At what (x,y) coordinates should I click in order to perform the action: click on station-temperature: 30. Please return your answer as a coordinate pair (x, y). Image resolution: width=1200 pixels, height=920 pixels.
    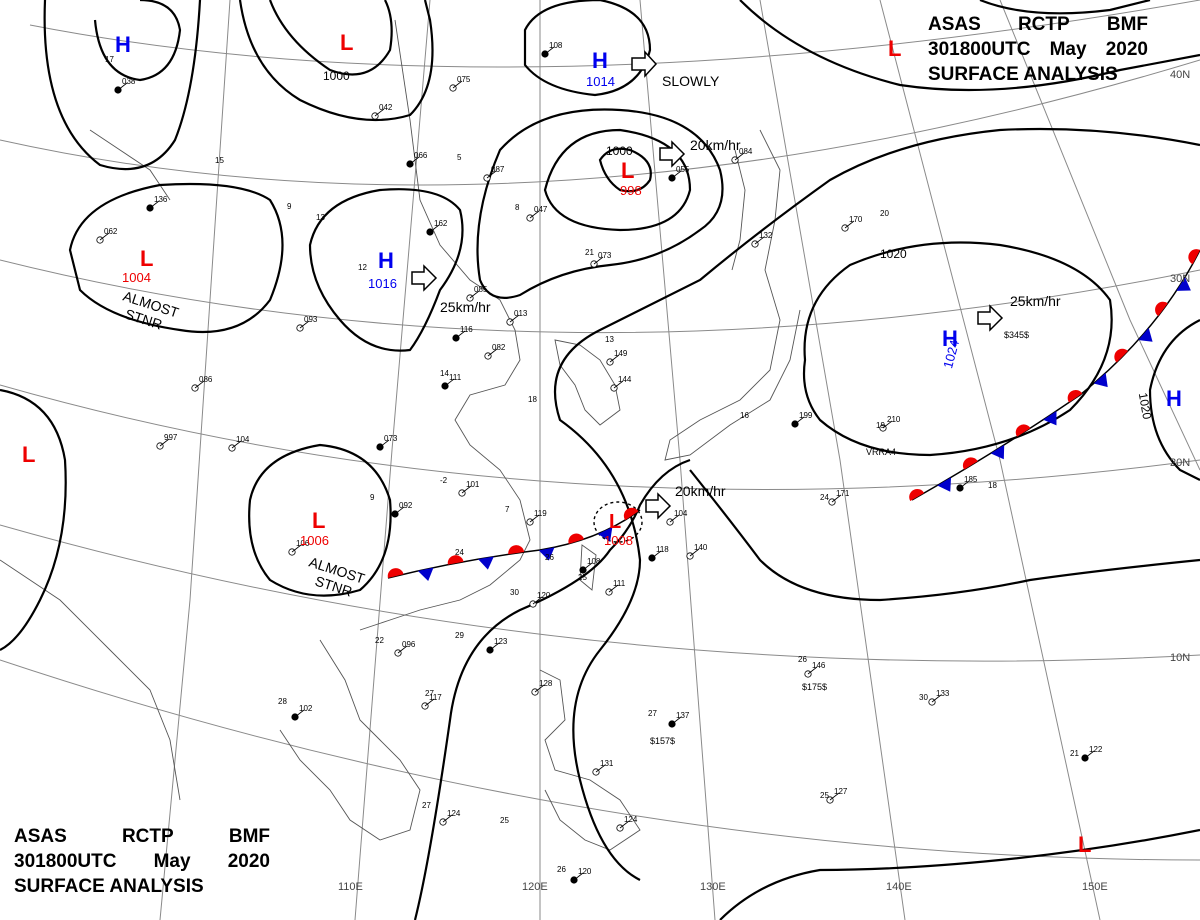
    Looking at the image, I should click on (923, 697).